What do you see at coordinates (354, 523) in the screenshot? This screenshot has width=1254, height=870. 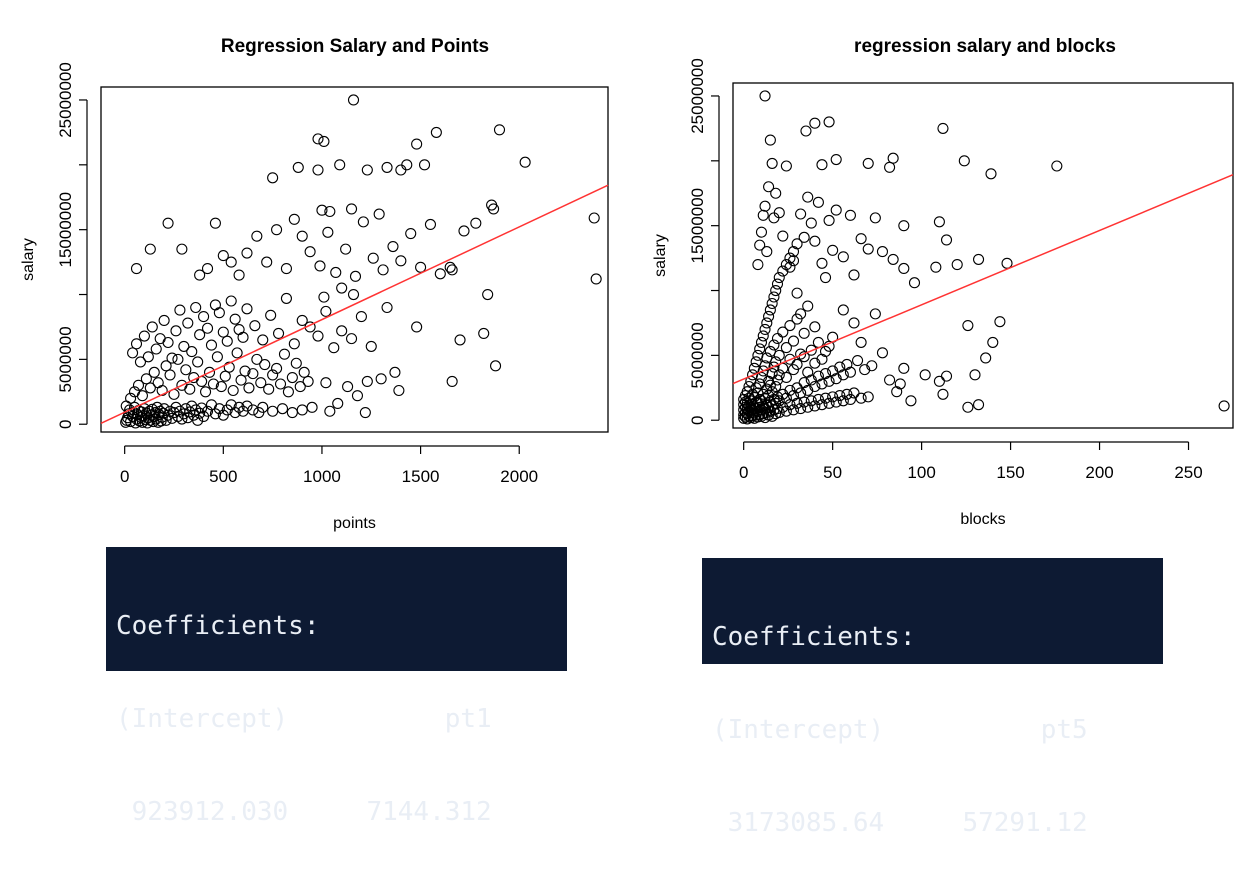 I see `x-axis-label: points` at bounding box center [354, 523].